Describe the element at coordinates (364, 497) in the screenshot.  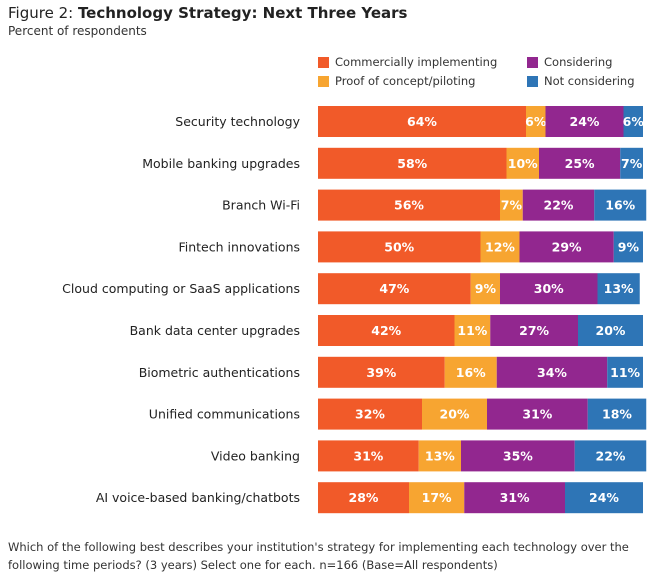
I see `data-label: 28%` at that location.